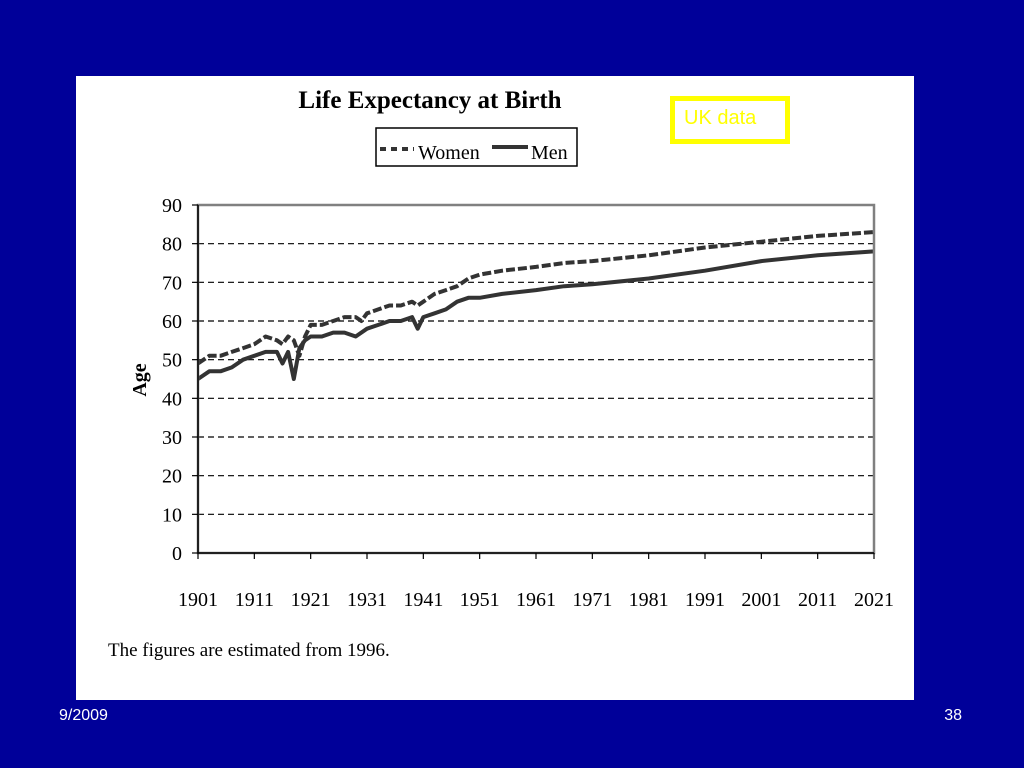 The image size is (1024, 768). I want to click on x-tick-label: 2021, so click(874, 600).